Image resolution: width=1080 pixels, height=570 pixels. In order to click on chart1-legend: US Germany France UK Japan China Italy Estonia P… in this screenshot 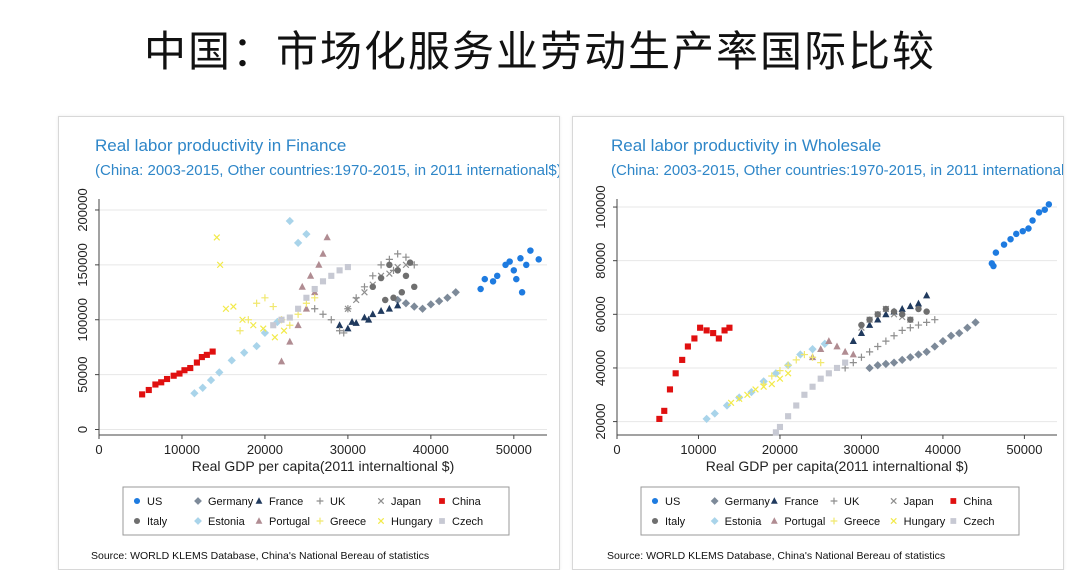, I will do `click(316, 511)`.